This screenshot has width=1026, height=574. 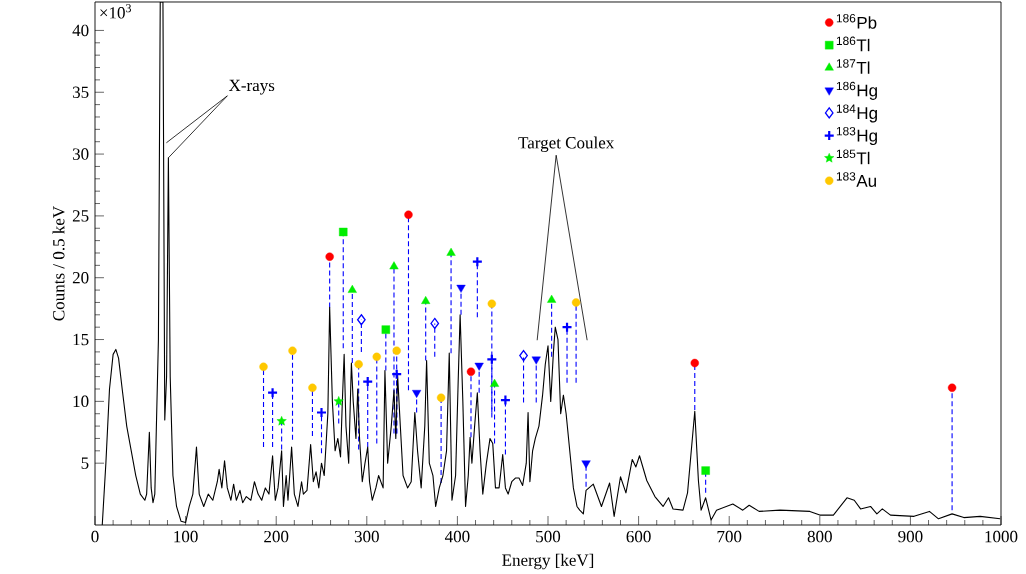 What do you see at coordinates (910, 536) in the screenshot?
I see `x-tick-label: 900` at bounding box center [910, 536].